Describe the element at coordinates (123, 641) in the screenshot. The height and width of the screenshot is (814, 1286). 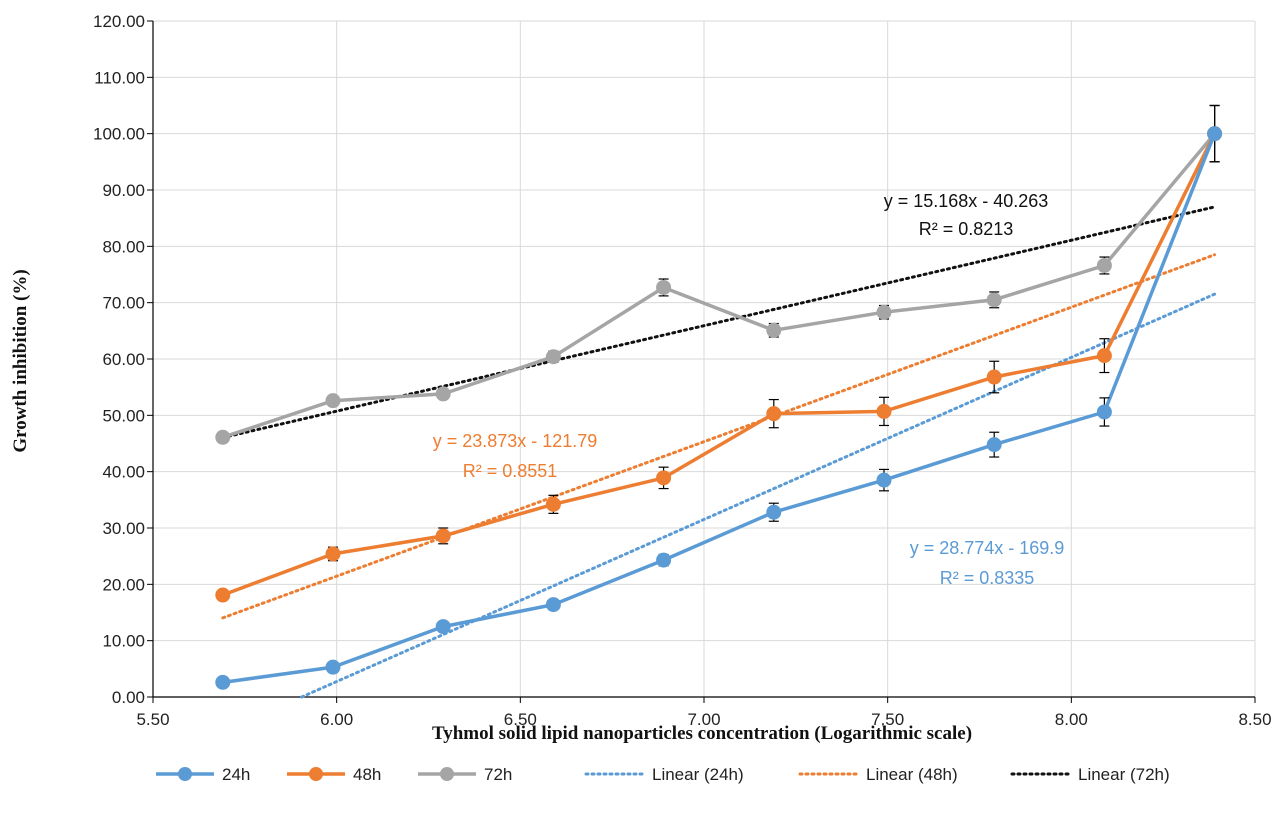
I see `y-tick-label: 10.00` at that location.